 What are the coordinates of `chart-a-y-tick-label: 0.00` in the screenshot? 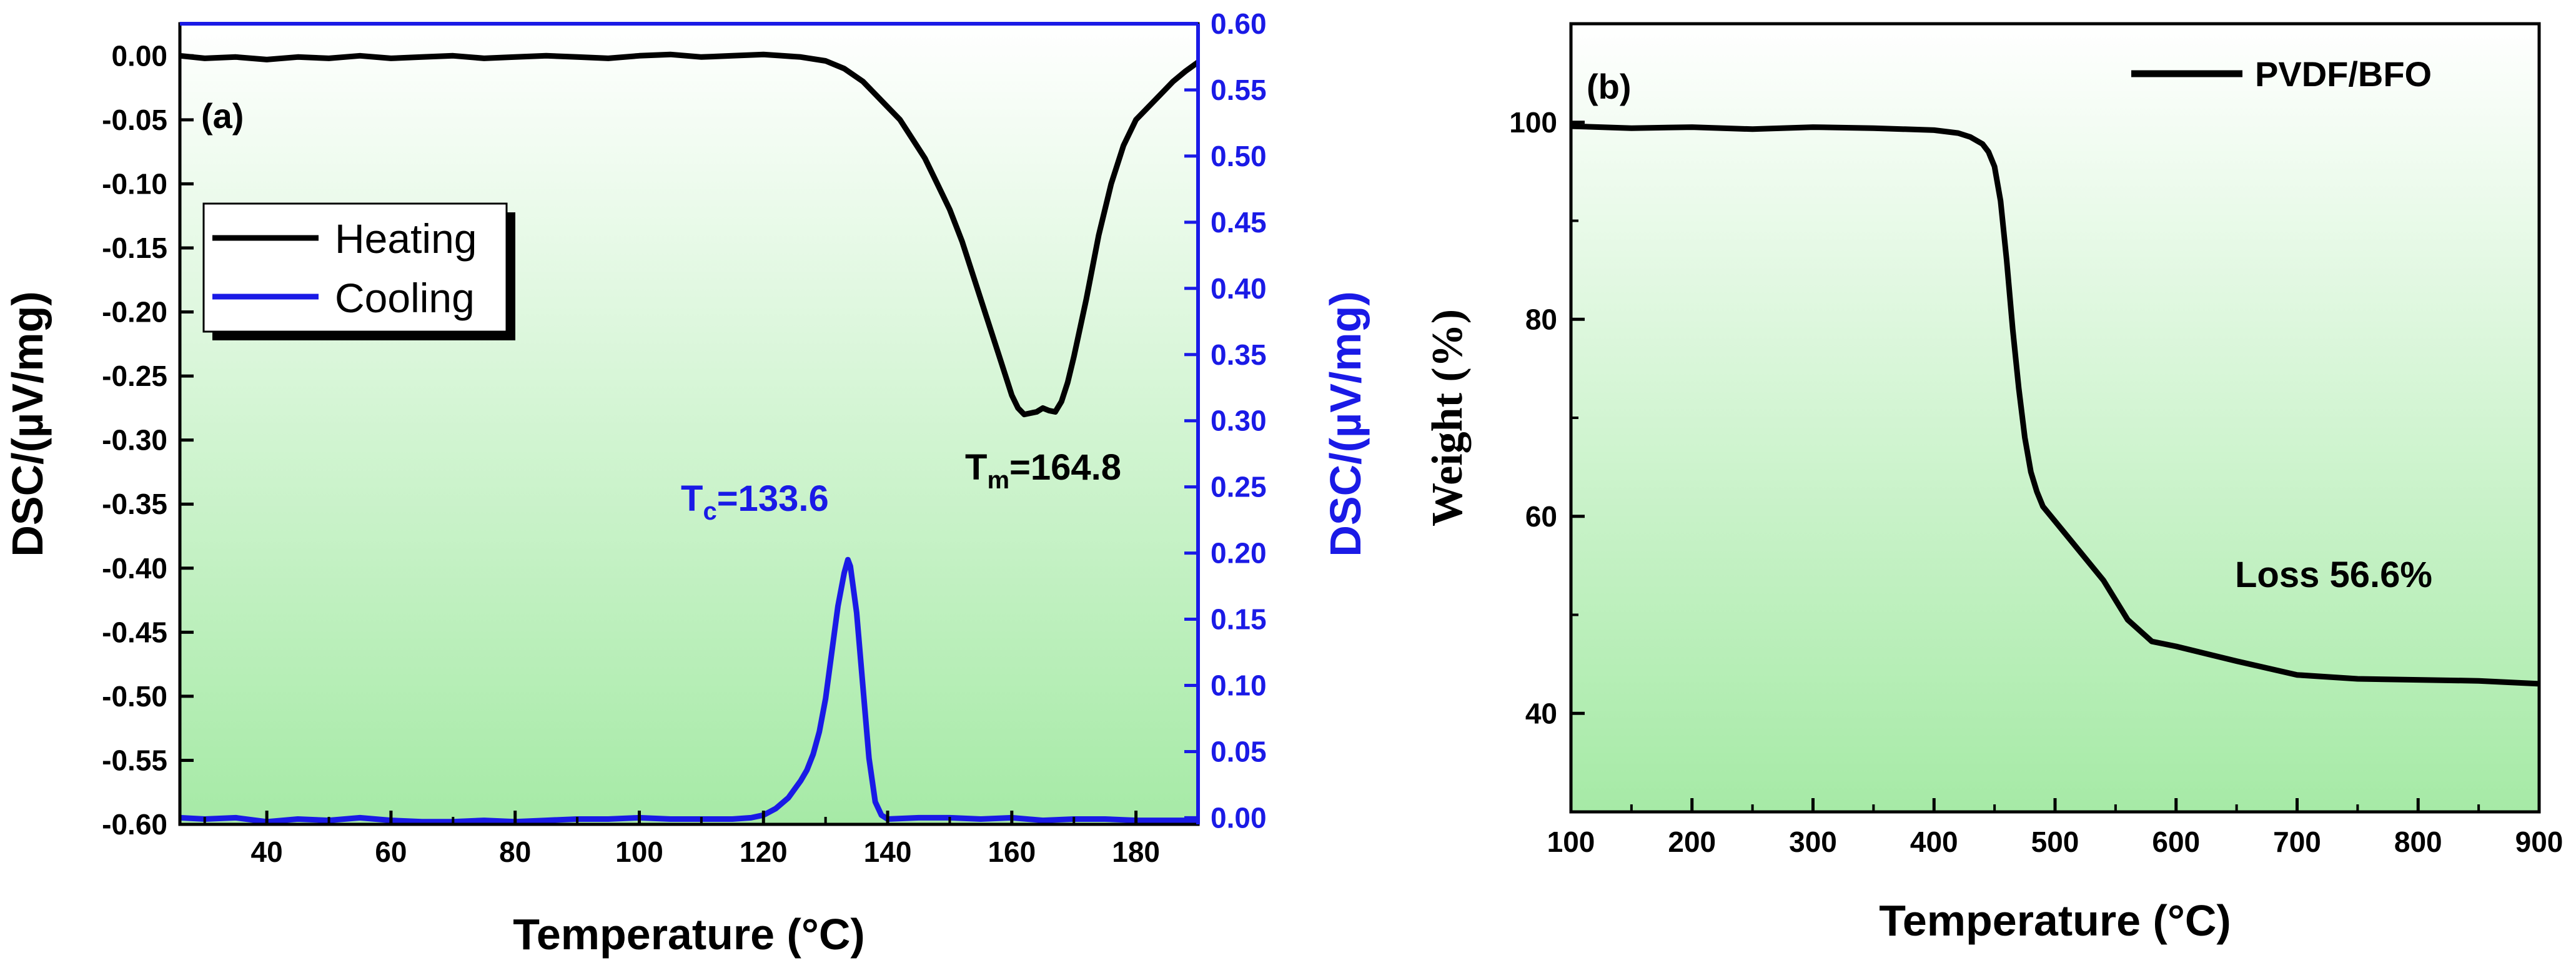 It's located at (139, 56).